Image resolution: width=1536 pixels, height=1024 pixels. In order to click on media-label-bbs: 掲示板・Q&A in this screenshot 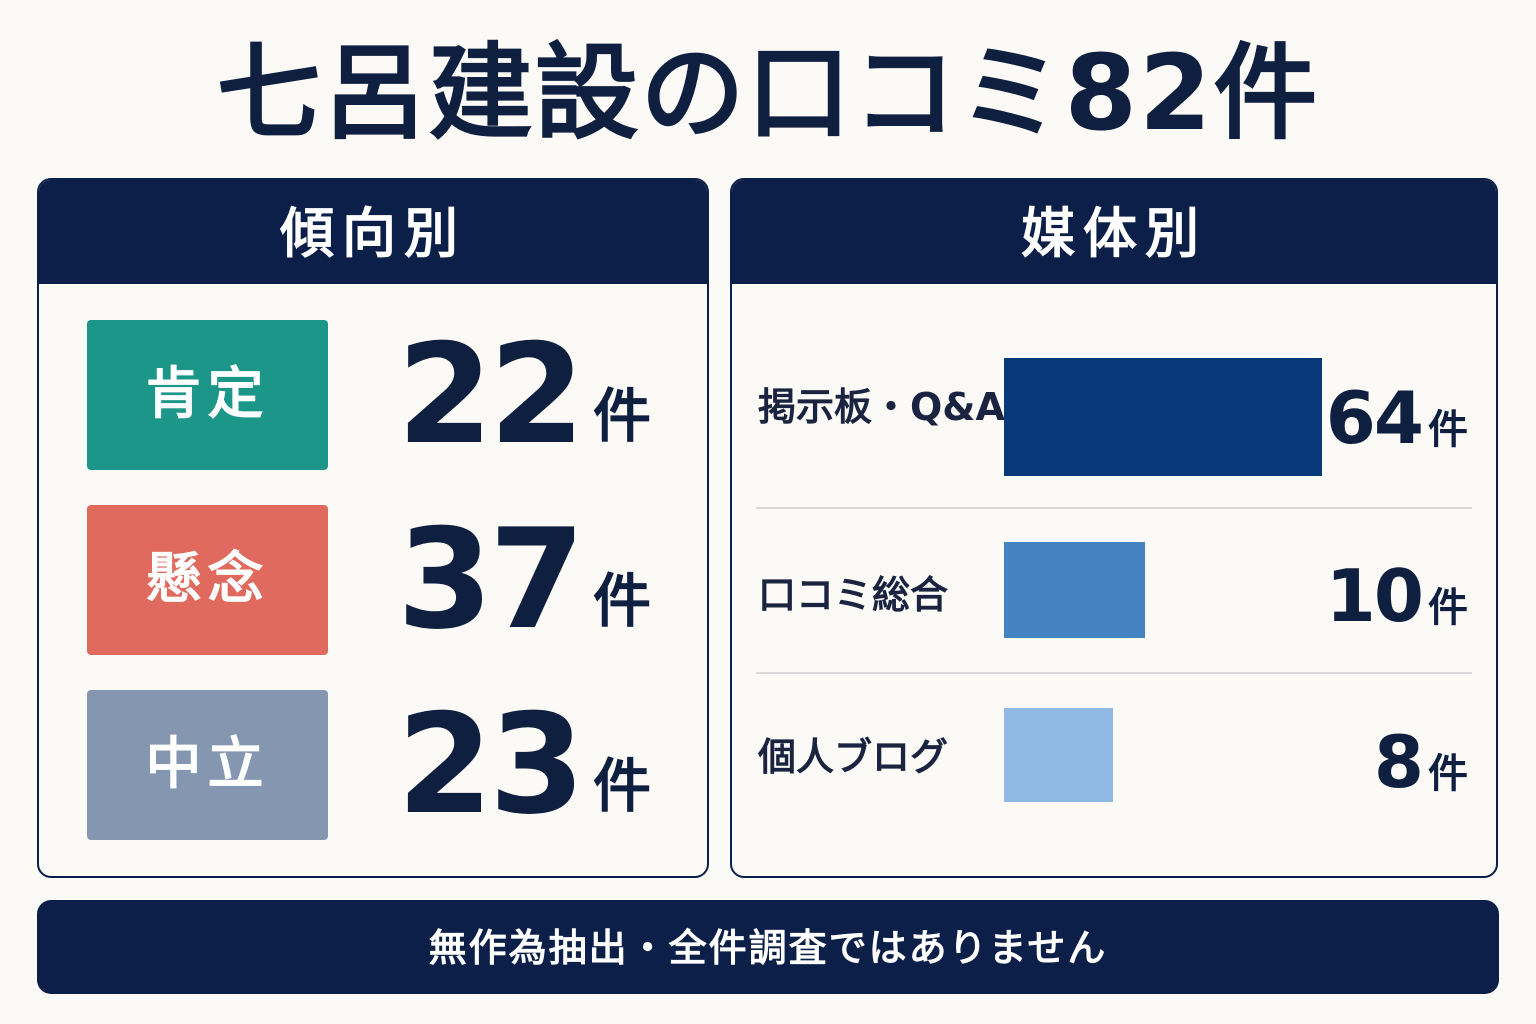, I will do `click(881, 407)`.